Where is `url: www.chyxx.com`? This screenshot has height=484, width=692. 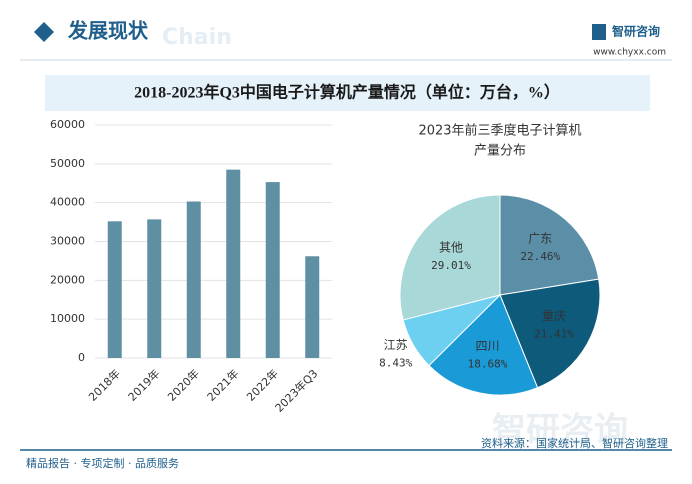 url: www.chyxx.com is located at coordinates (629, 53).